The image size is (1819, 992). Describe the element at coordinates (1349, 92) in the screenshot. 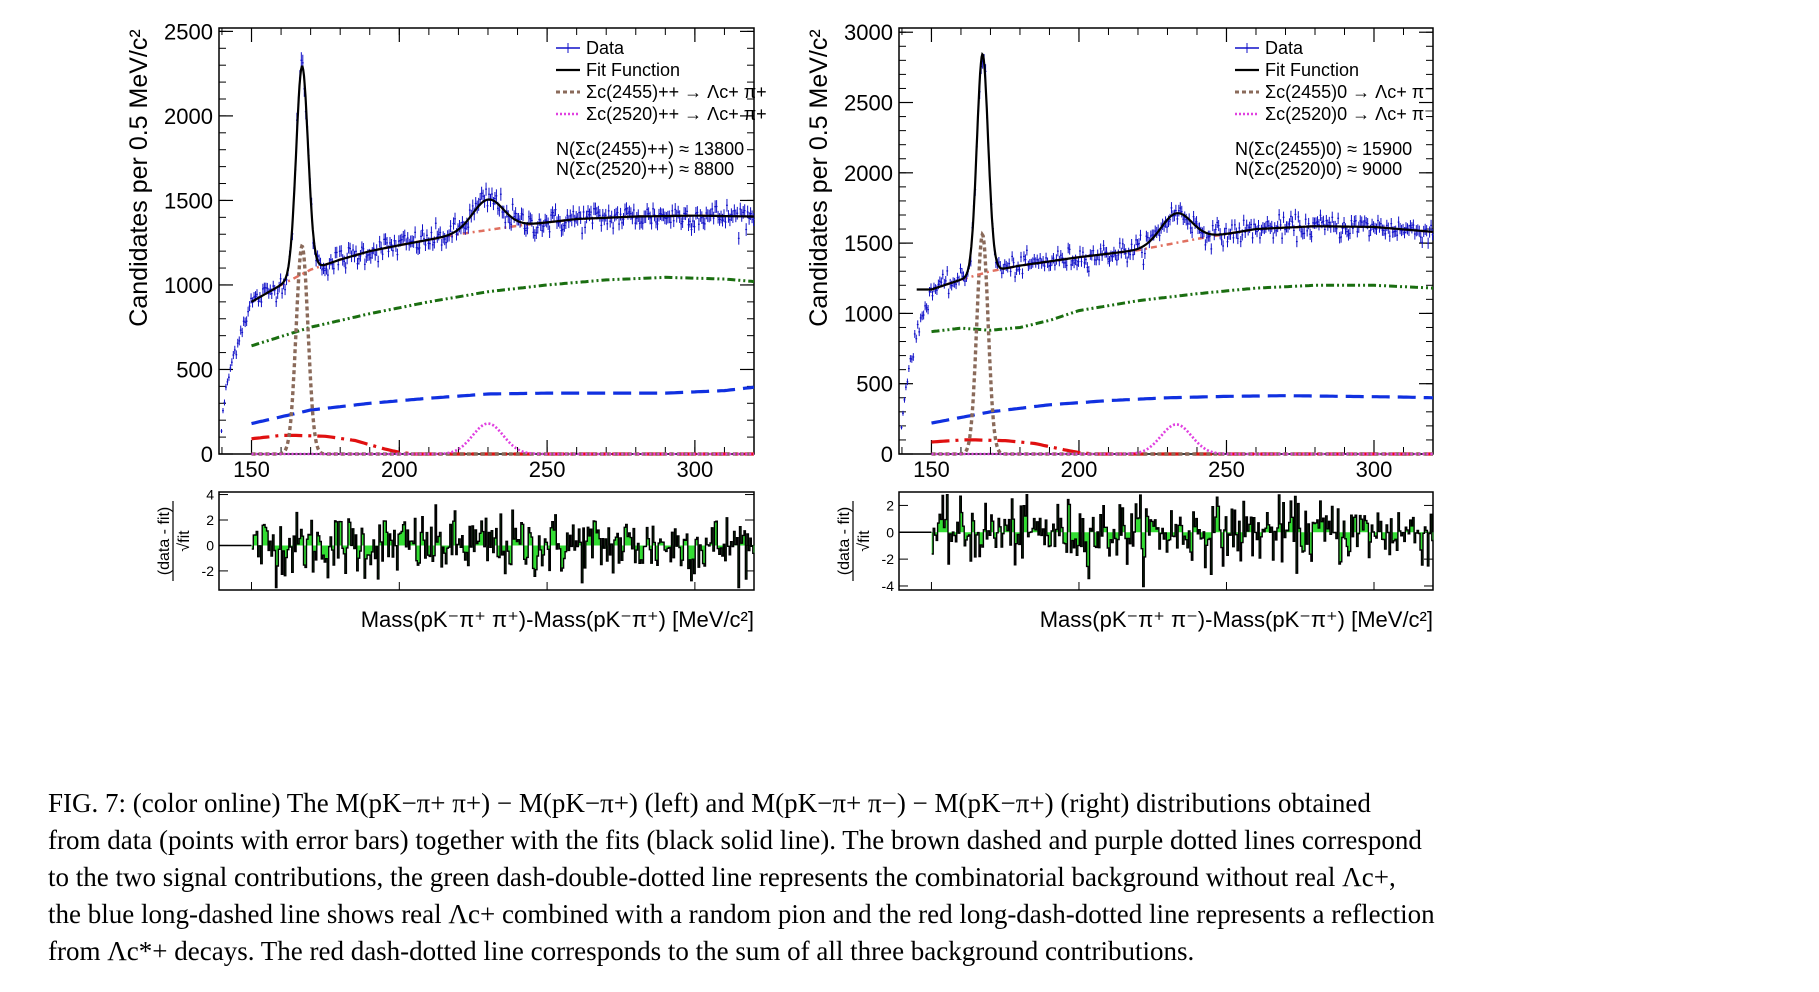

I see `legend-entry: Σc(2455)0 → Λc+ π⁻` at that location.